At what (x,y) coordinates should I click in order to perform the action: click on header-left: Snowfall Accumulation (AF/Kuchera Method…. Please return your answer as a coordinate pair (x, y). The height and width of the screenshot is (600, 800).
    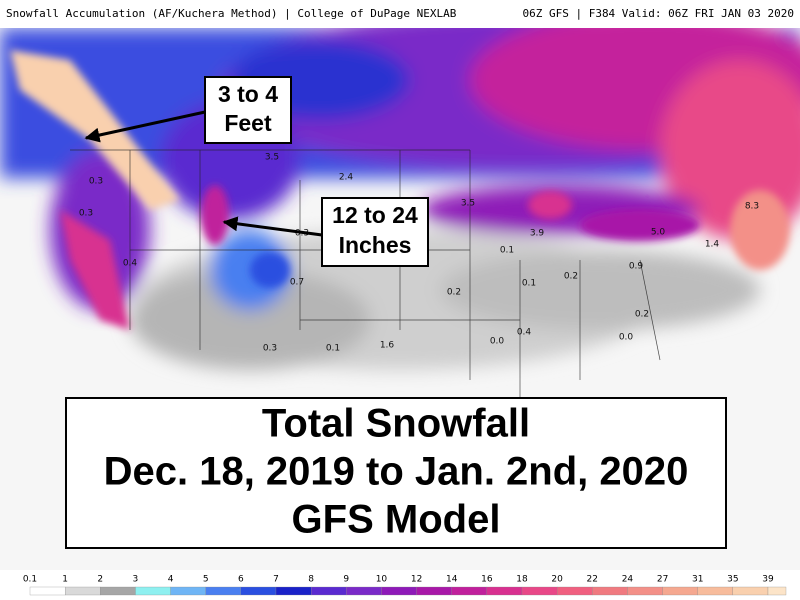
    Looking at the image, I should click on (231, 13).